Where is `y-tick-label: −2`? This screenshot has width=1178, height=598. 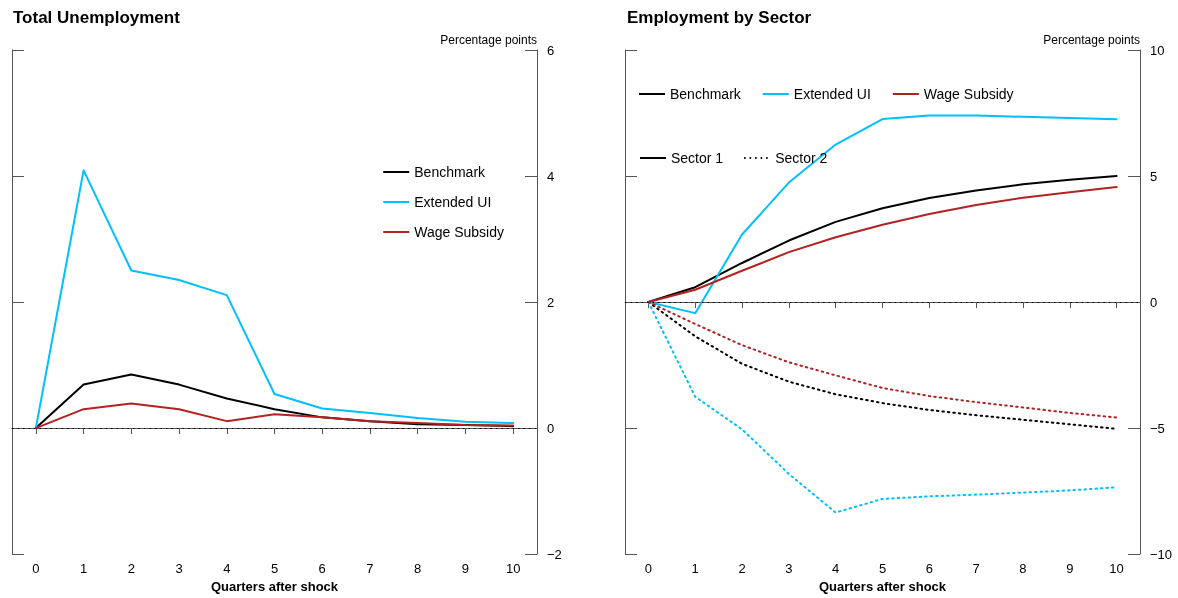
y-tick-label: −2 is located at coordinates (554, 554).